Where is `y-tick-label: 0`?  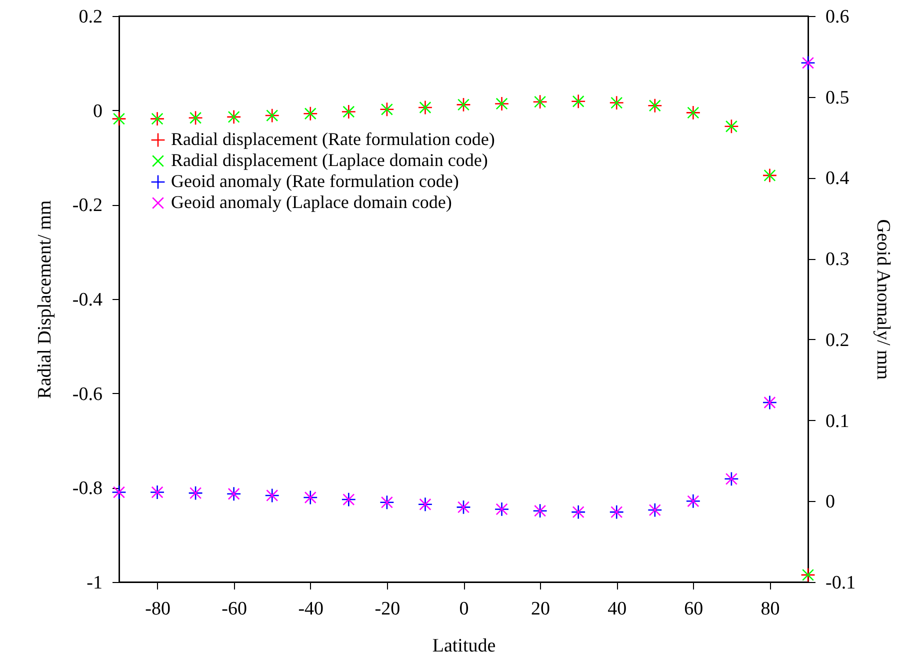
y-tick-label: 0 is located at coordinates (97, 111).